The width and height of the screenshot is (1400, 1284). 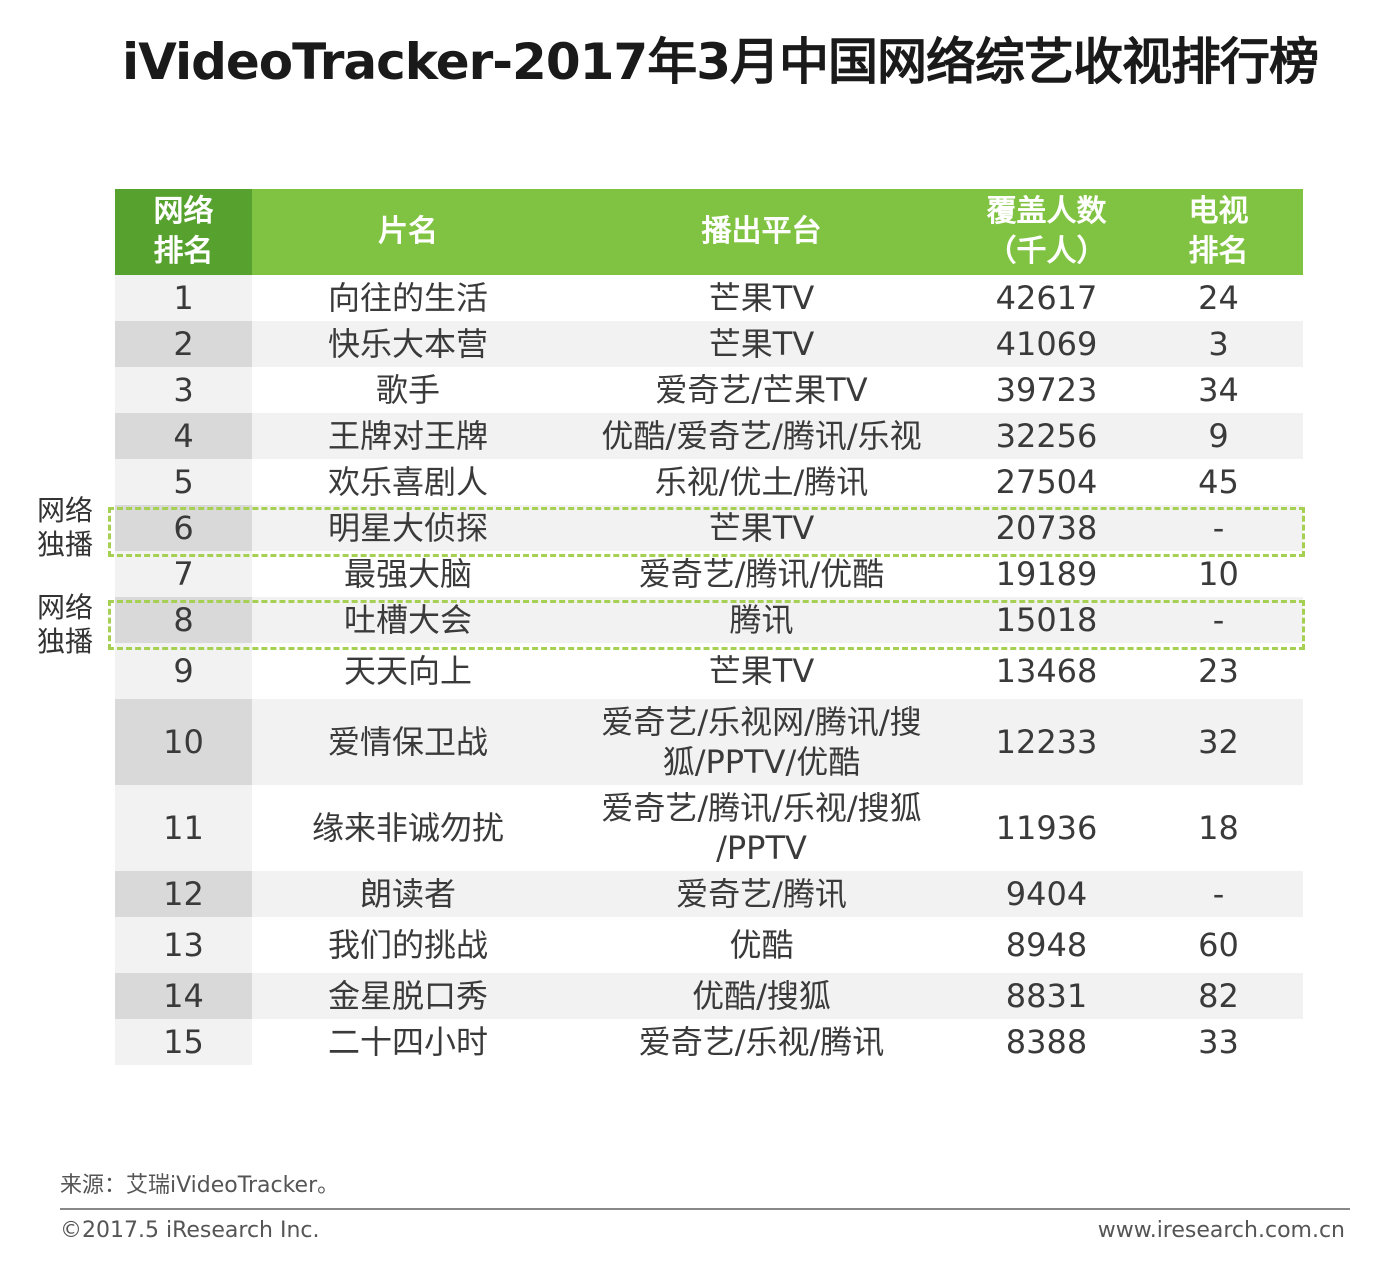 I want to click on platform-line: 爱奇艺/乐视/腾讯, so click(x=761, y=1042).